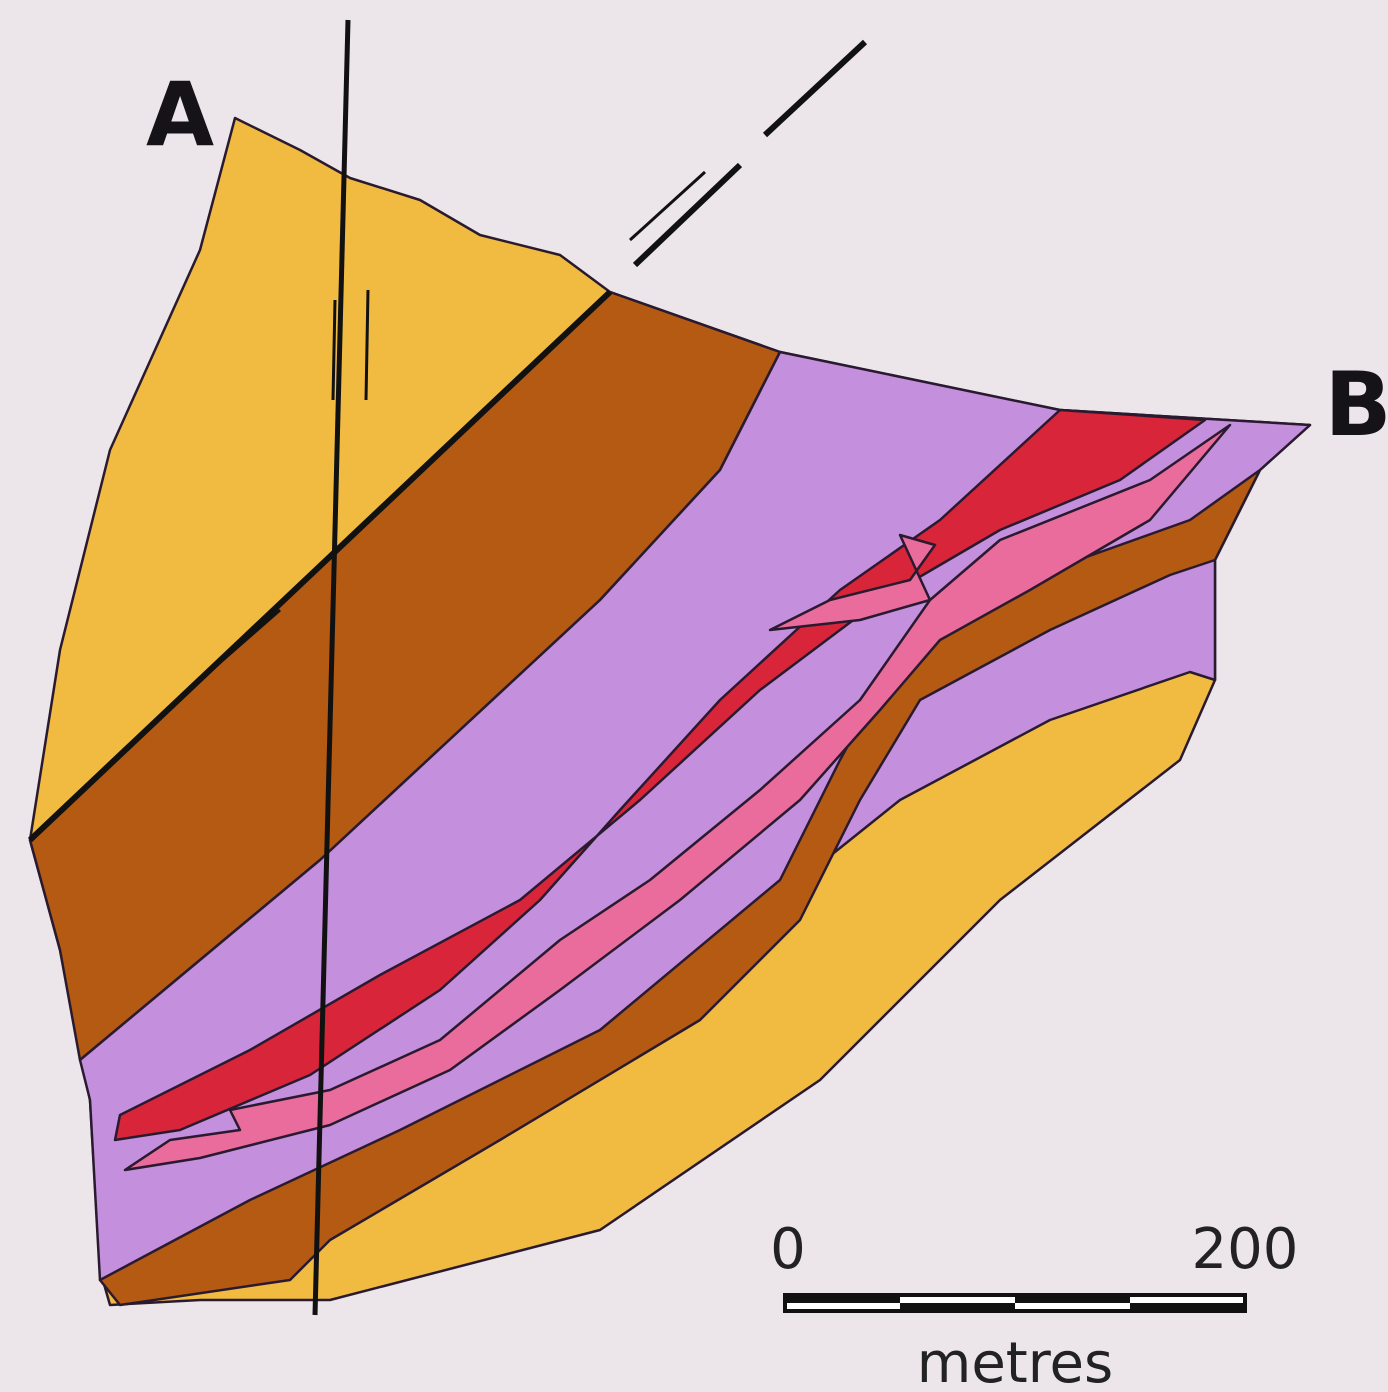 The width and height of the screenshot is (1388, 1392). Describe the element at coordinates (1356, 404) in the screenshot. I see `label-b: B` at that location.